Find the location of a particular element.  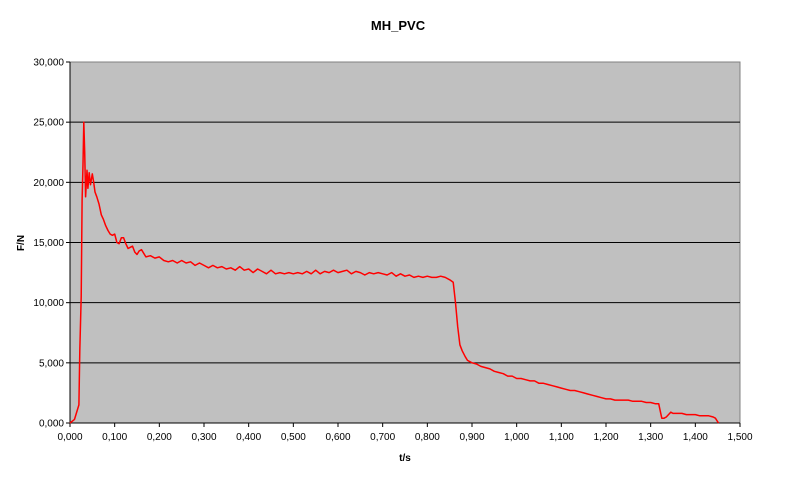

x-tick-label: 0,500 is located at coordinates (293, 437).